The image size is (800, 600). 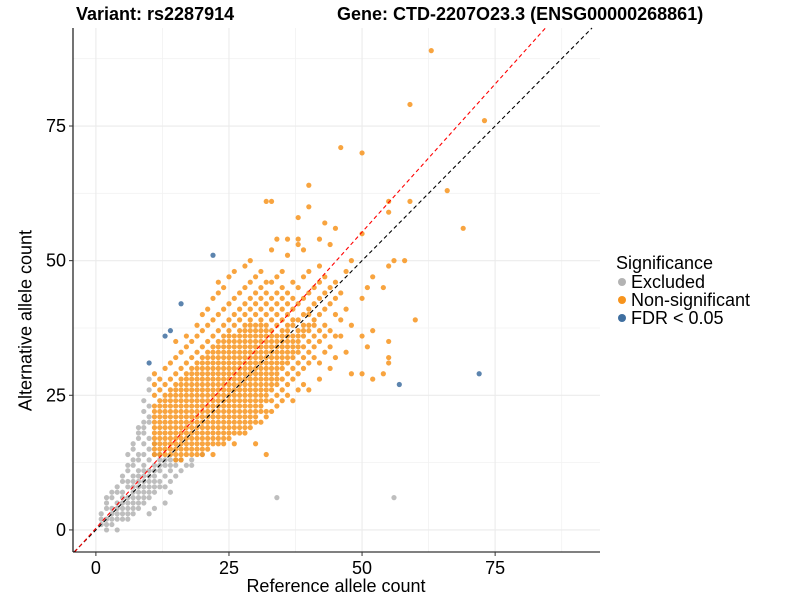 I want to click on legend-dot-excluded, so click(x=622, y=282).